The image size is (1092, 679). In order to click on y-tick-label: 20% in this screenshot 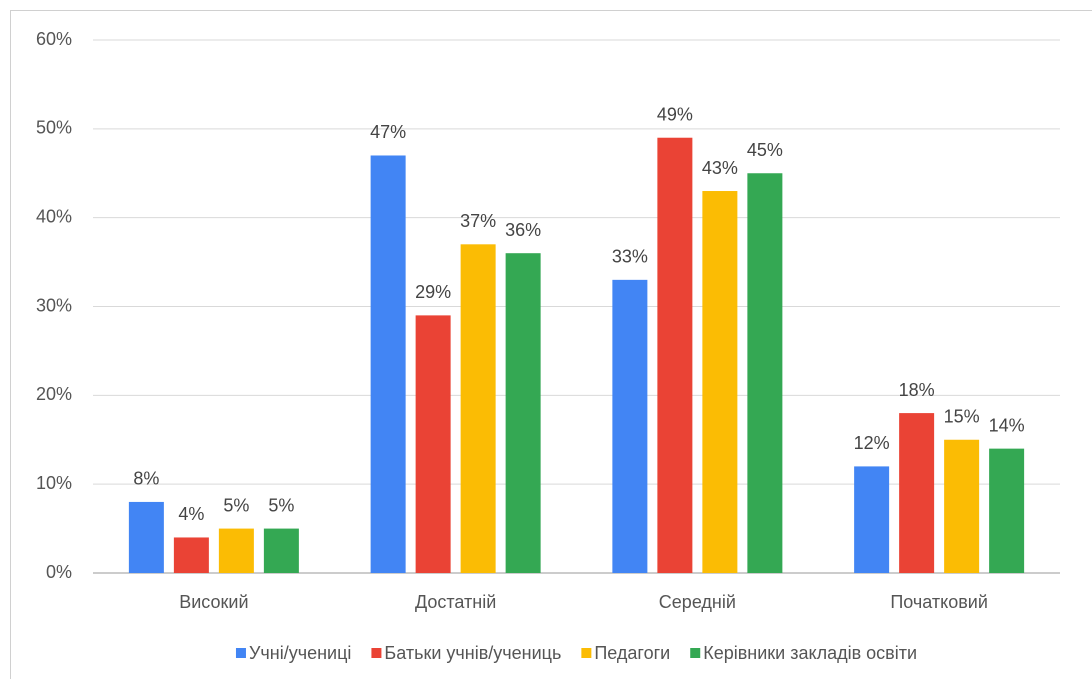, I will do `click(54, 394)`.